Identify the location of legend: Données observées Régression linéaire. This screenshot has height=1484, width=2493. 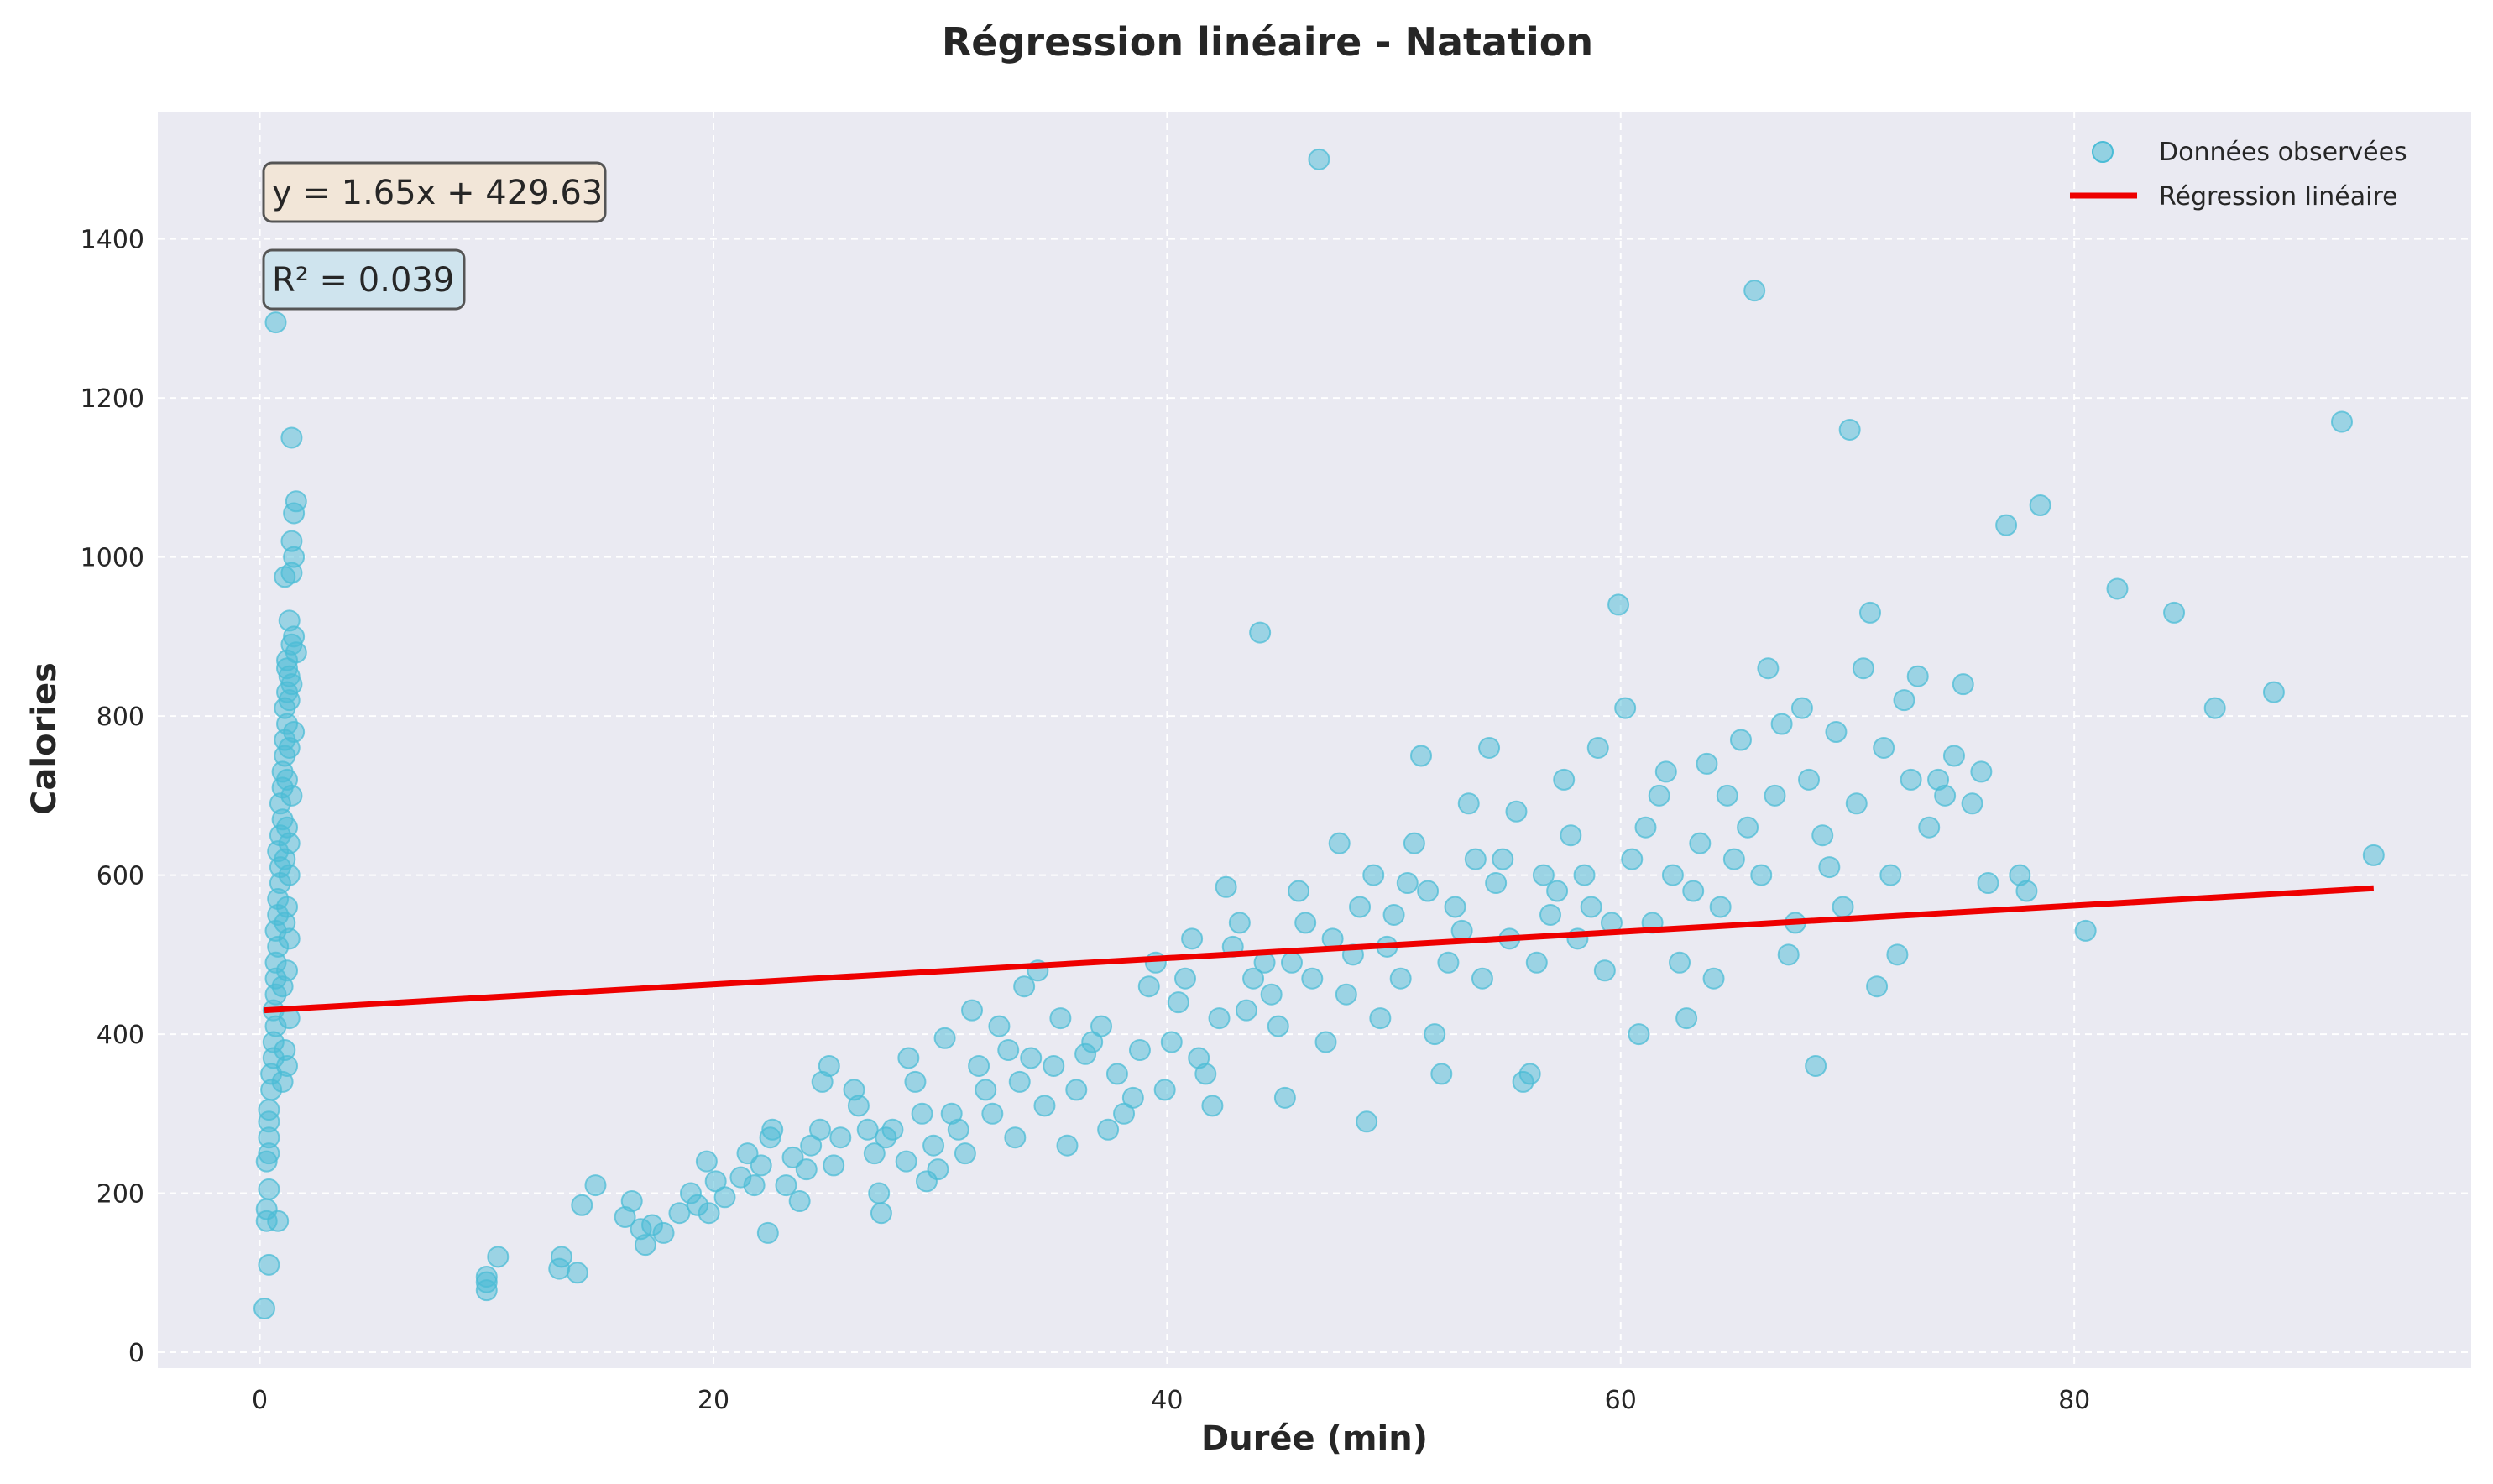
(2238, 175).